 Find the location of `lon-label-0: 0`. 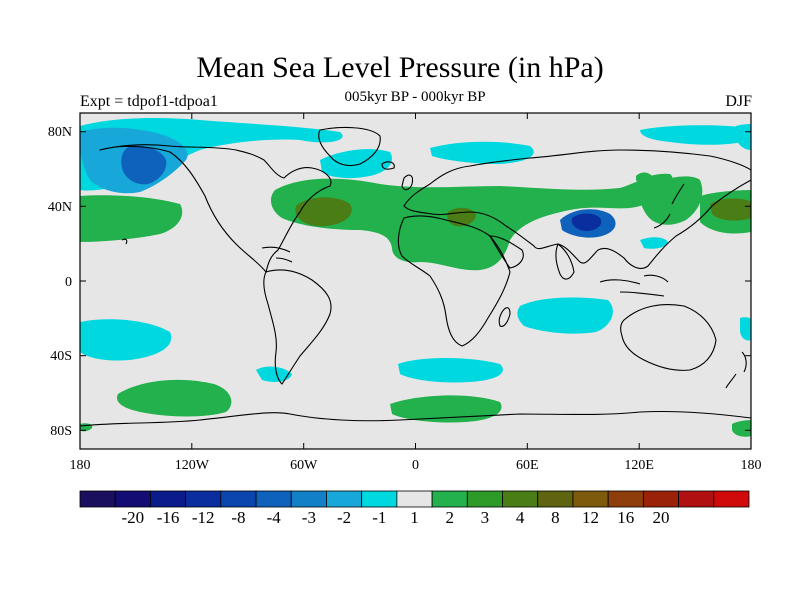

lon-label-0: 0 is located at coordinates (415, 465).